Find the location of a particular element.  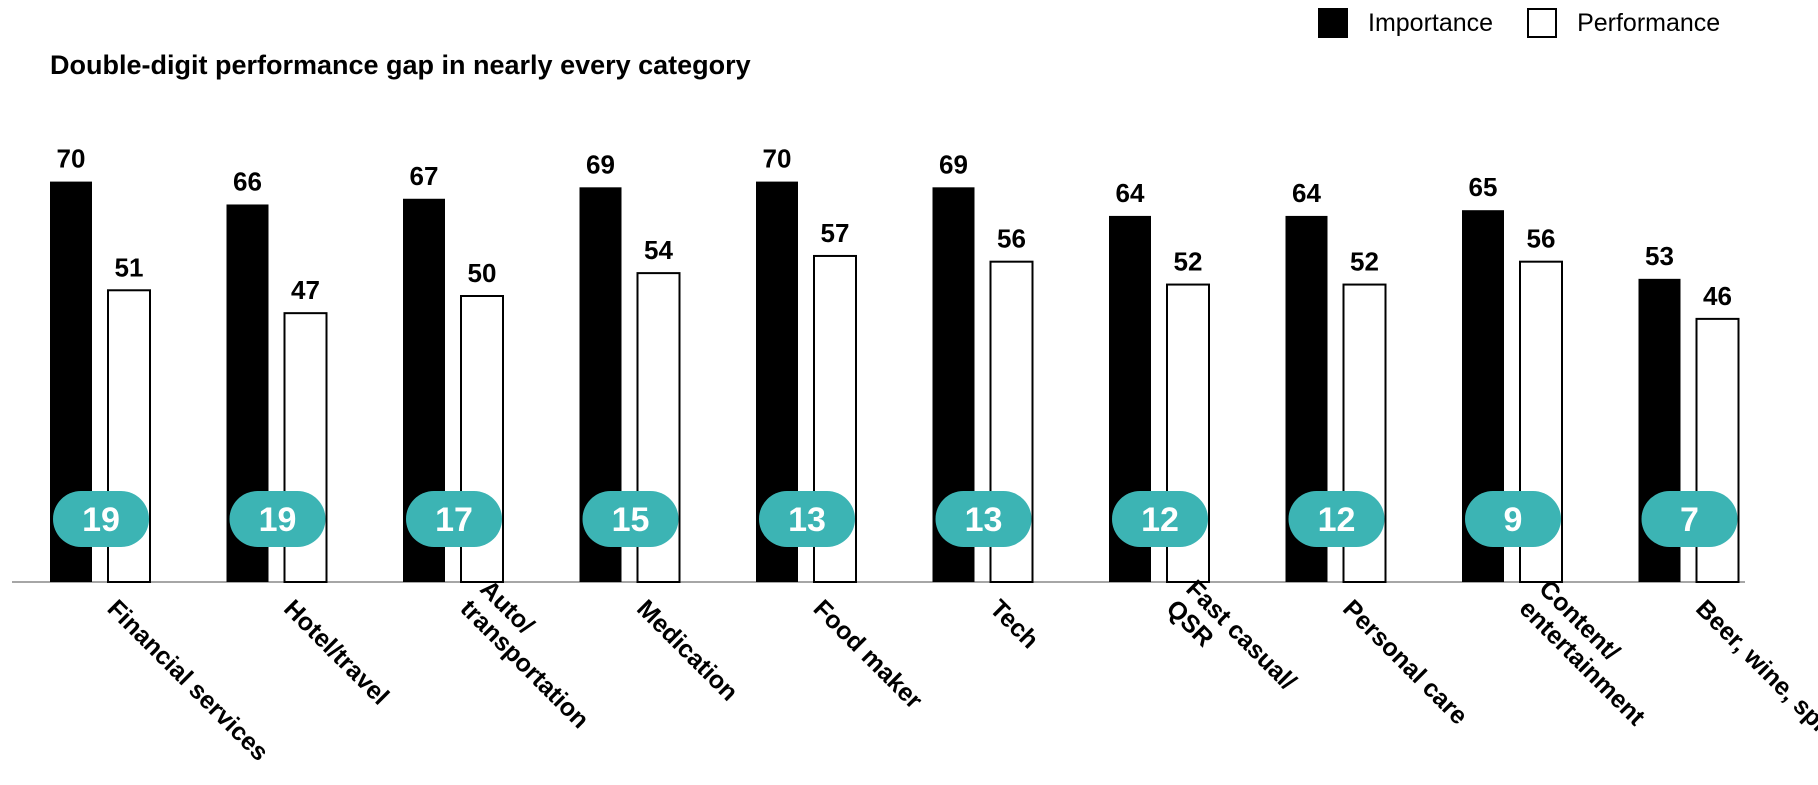

gap-value-personal-care: 12 is located at coordinates (1337, 520).